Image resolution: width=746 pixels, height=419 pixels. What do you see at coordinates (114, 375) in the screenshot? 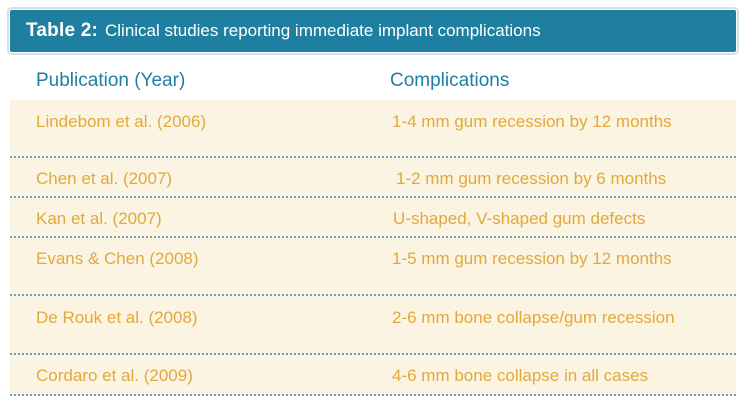
I see `publication-cell: Cordaro et al. (2009)` at bounding box center [114, 375].